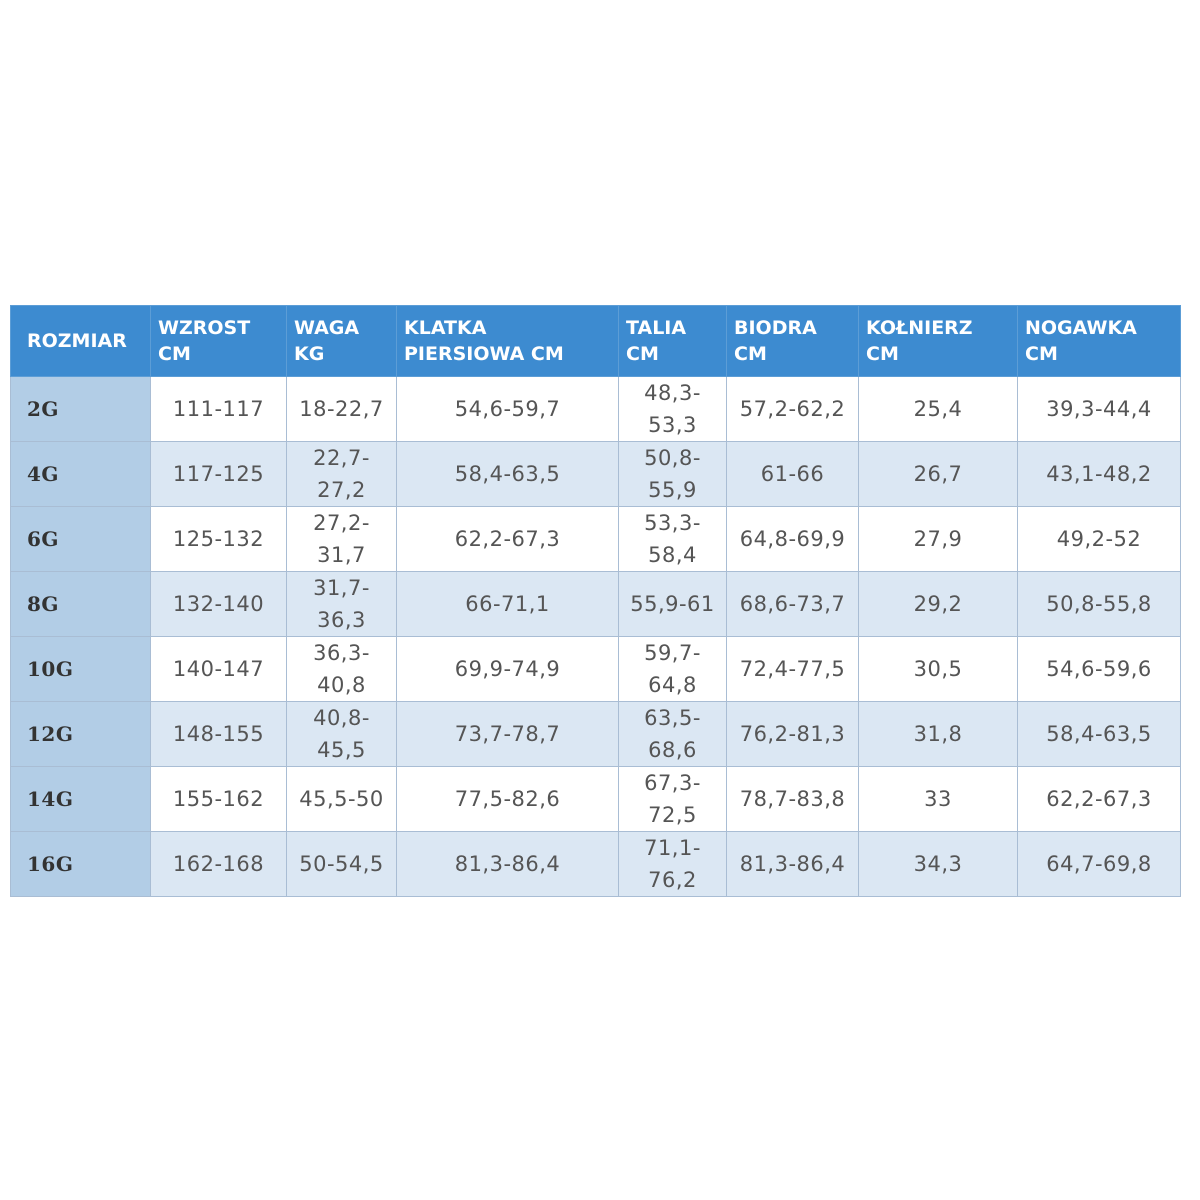 This screenshot has width=1200, height=1200. What do you see at coordinates (218, 604) in the screenshot?
I see `value-cell: 132-140` at bounding box center [218, 604].